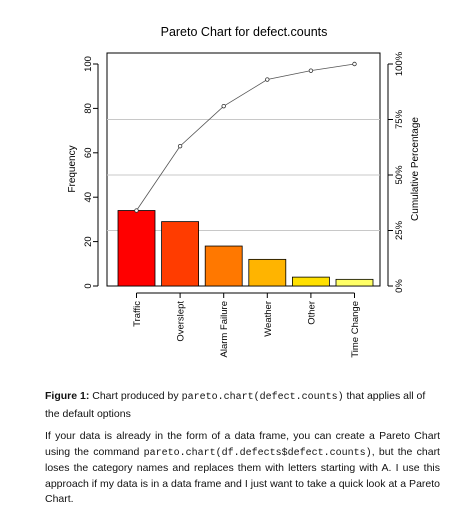  I want to click on category-label: Time Change, so click(355, 329).